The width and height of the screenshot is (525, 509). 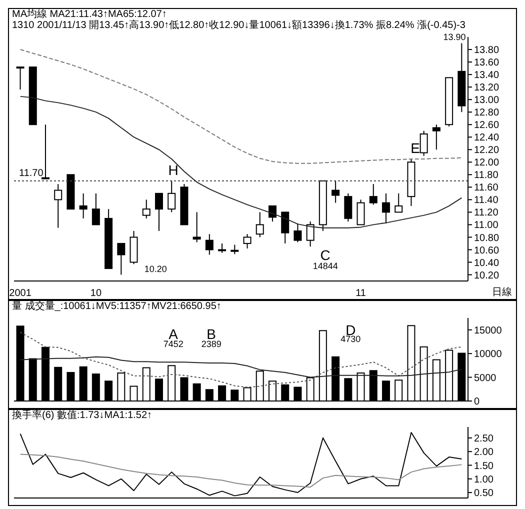 I want to click on x-tick-label: 11, so click(x=361, y=294).